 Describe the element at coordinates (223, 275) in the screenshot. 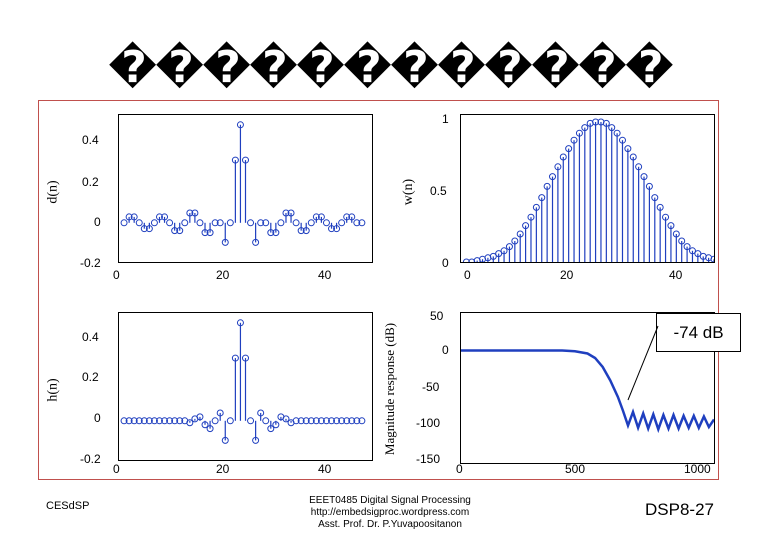

I see `xtick-d-2: 20` at that location.